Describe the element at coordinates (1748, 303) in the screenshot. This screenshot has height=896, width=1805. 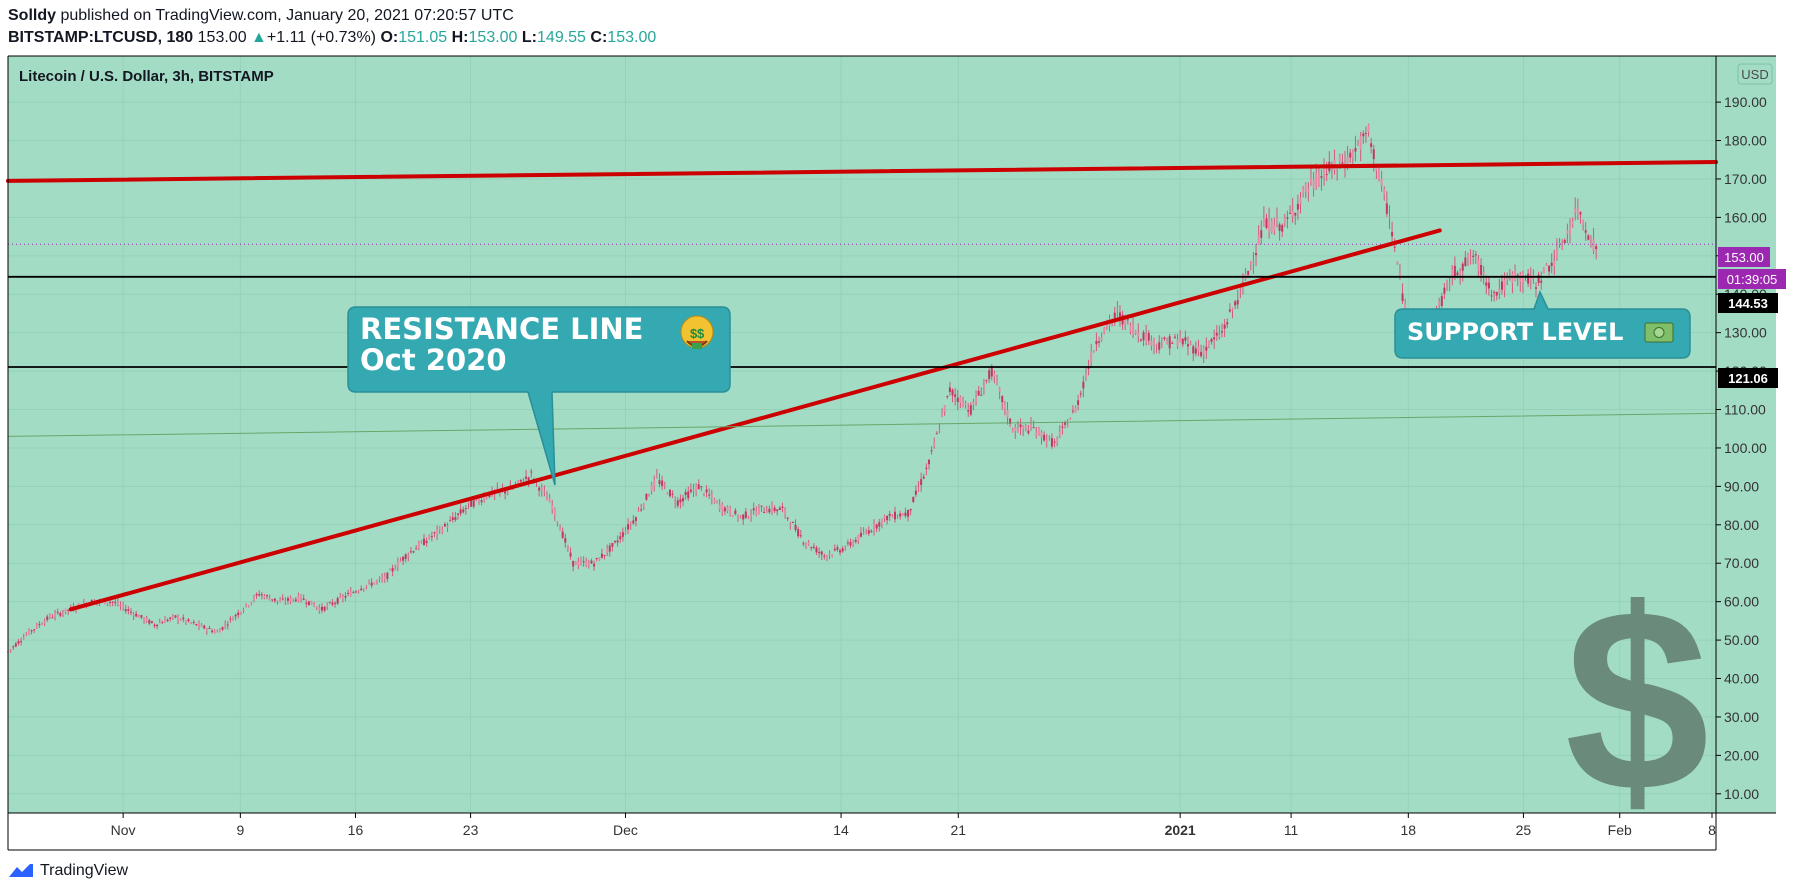
I see `level-tag-1: 144.53` at that location.